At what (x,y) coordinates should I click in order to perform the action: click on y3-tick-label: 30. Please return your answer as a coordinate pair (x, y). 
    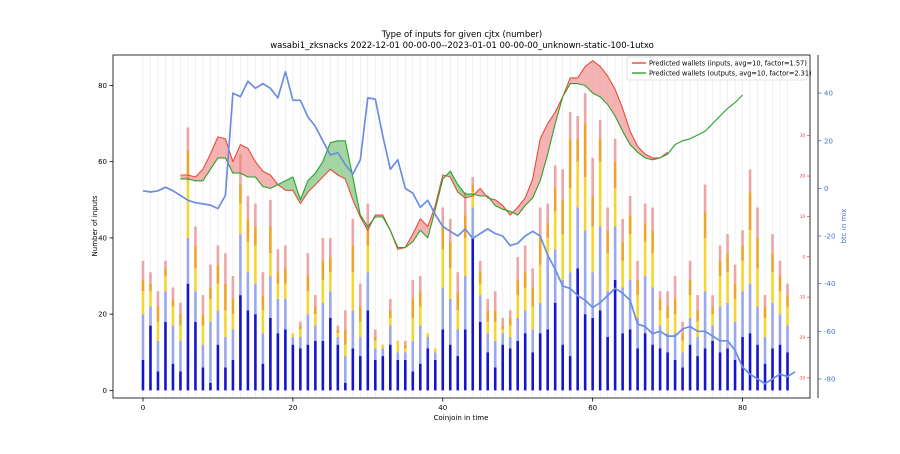
    Looking at the image, I should click on (803, 135).